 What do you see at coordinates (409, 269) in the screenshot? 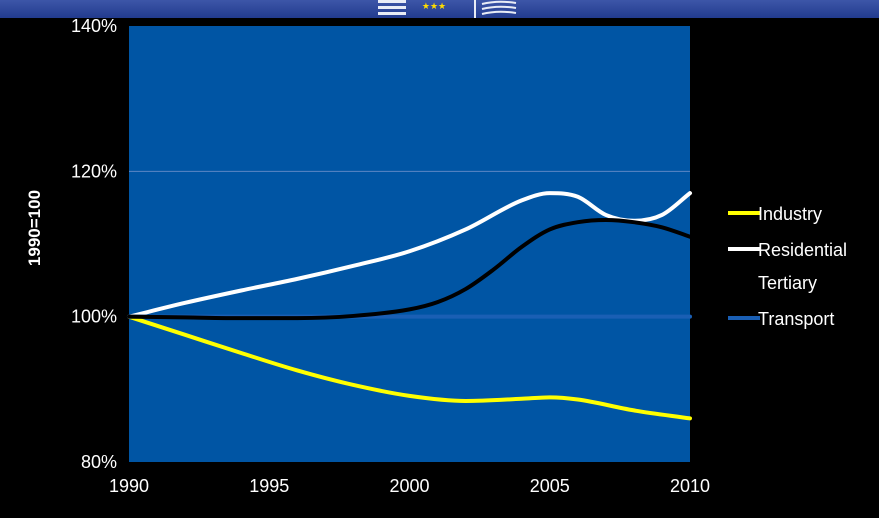
I see `series-line-unlabeled` at bounding box center [409, 269].